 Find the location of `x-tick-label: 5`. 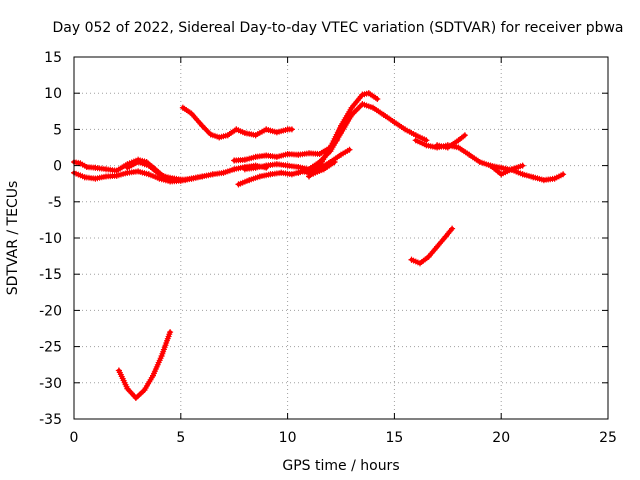

x-tick-label: 5 is located at coordinates (180, 438).